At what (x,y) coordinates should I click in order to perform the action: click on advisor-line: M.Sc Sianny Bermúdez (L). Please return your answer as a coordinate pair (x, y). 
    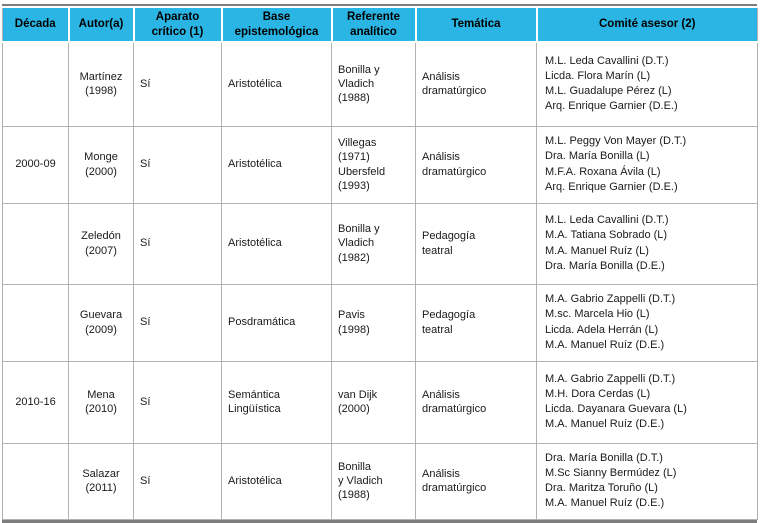
    Looking at the image, I should click on (611, 472).